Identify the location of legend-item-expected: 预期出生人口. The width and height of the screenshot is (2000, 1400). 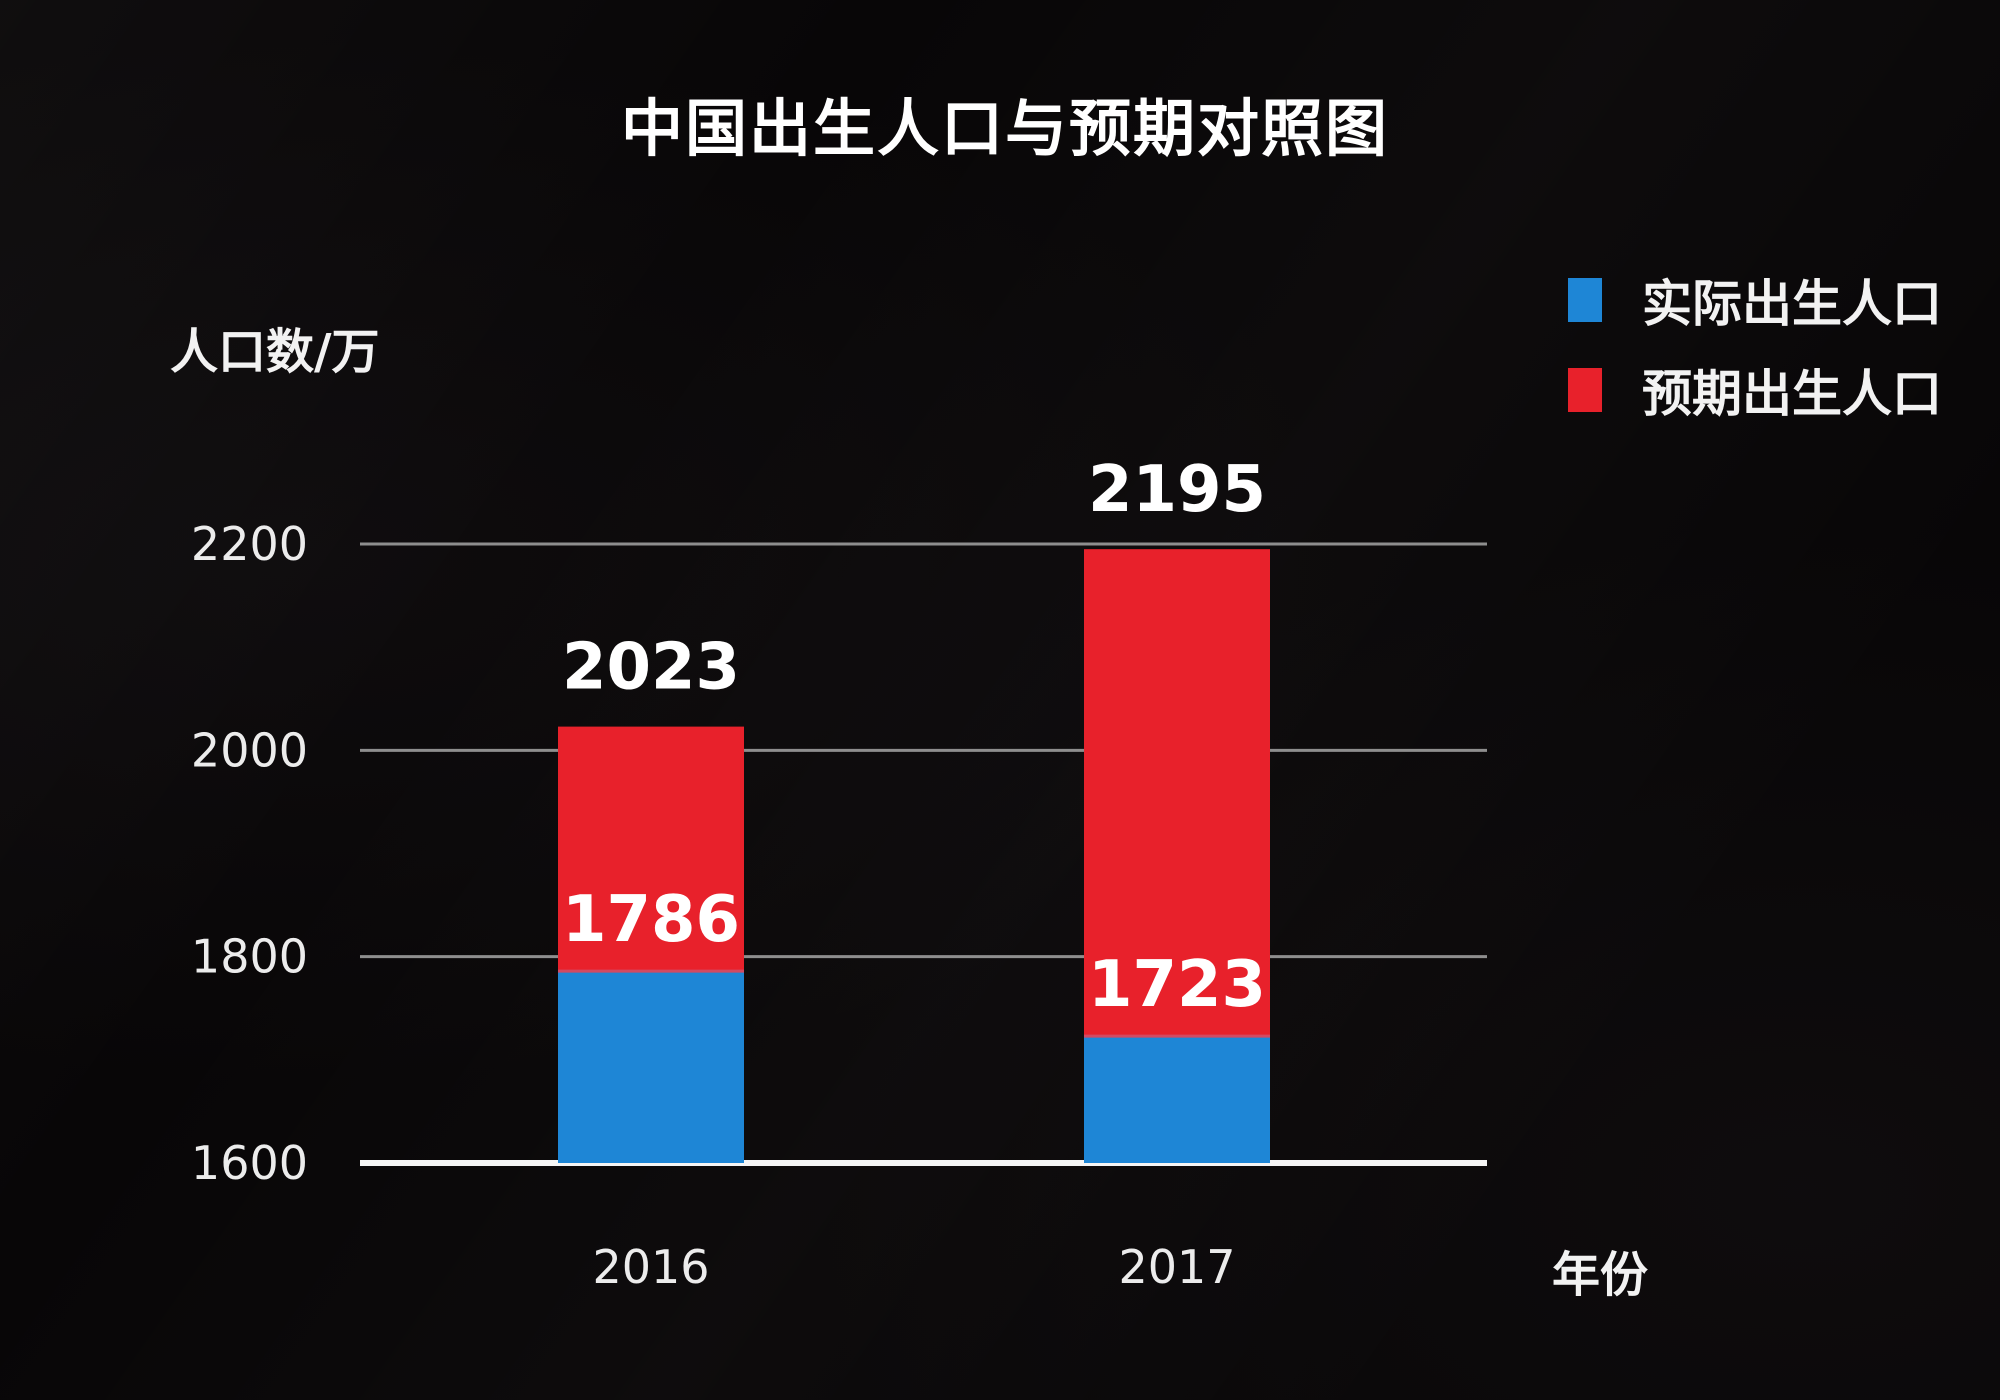
(1755, 390).